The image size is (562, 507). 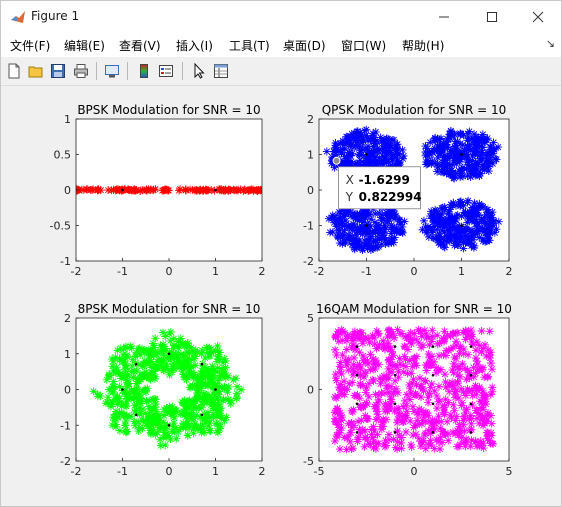 What do you see at coordinates (84, 46) in the screenshot?
I see `menu-edit: 编辑(E)` at bounding box center [84, 46].